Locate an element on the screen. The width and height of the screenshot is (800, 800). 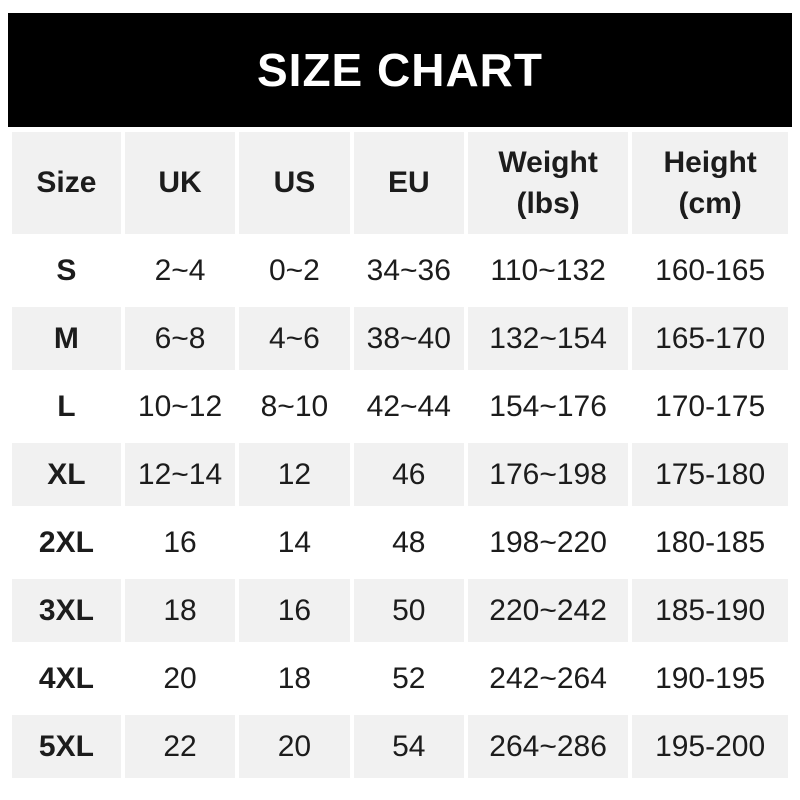
cell-weight: 132~154 is located at coordinates (548, 338).